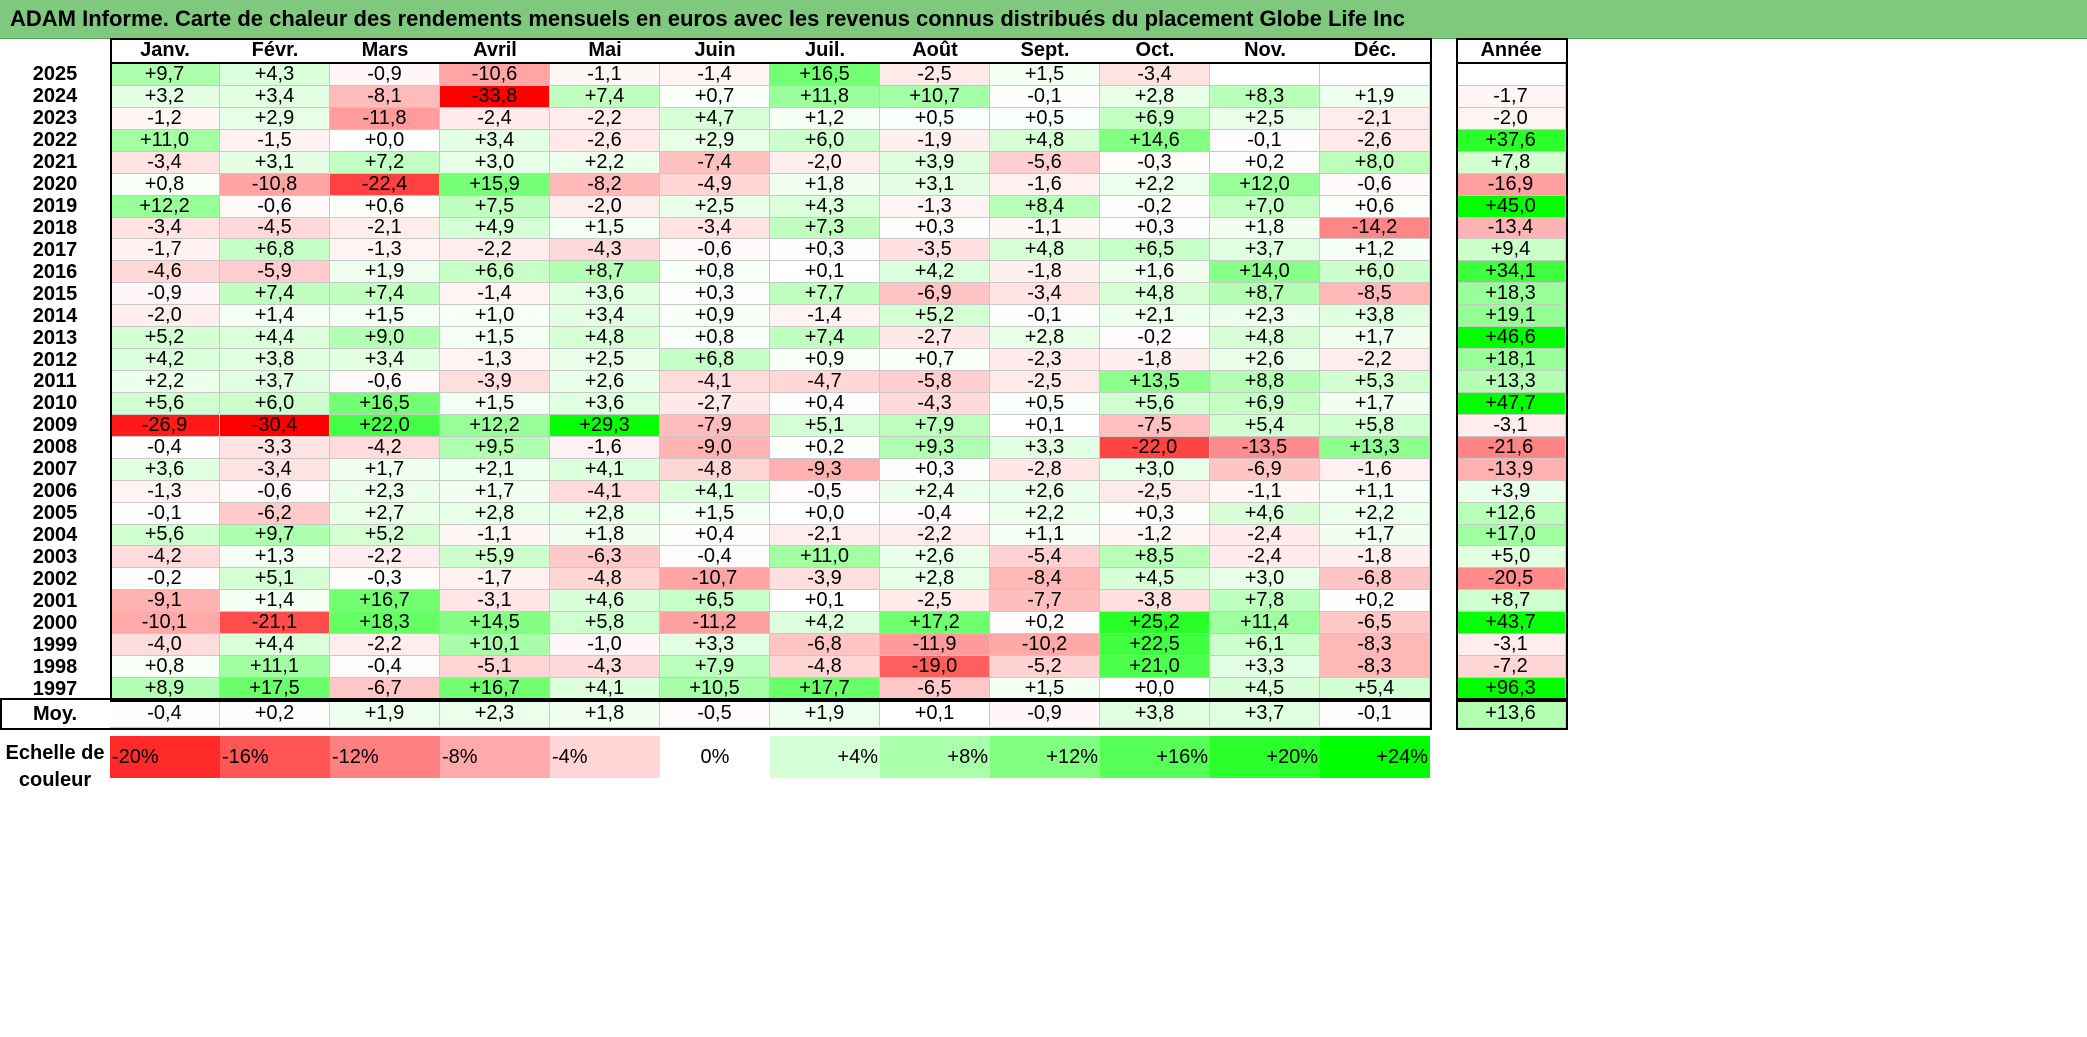  What do you see at coordinates (825, 513) in the screenshot?
I see `heatmap-cell: +0,0` at bounding box center [825, 513].